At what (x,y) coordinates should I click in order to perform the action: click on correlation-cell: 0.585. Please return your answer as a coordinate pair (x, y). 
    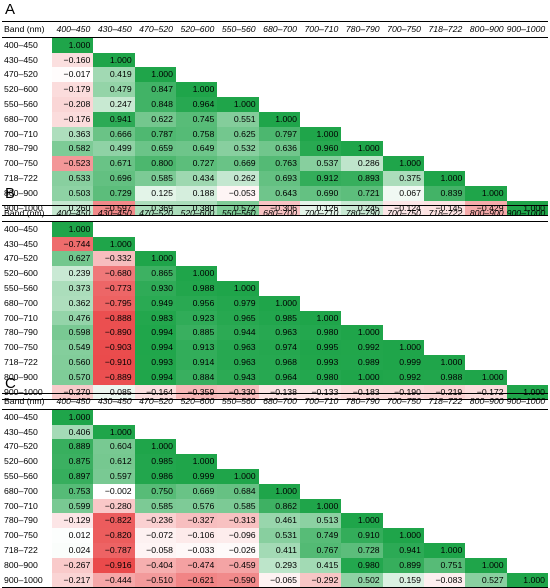
    Looking at the image, I should click on (155, 178).